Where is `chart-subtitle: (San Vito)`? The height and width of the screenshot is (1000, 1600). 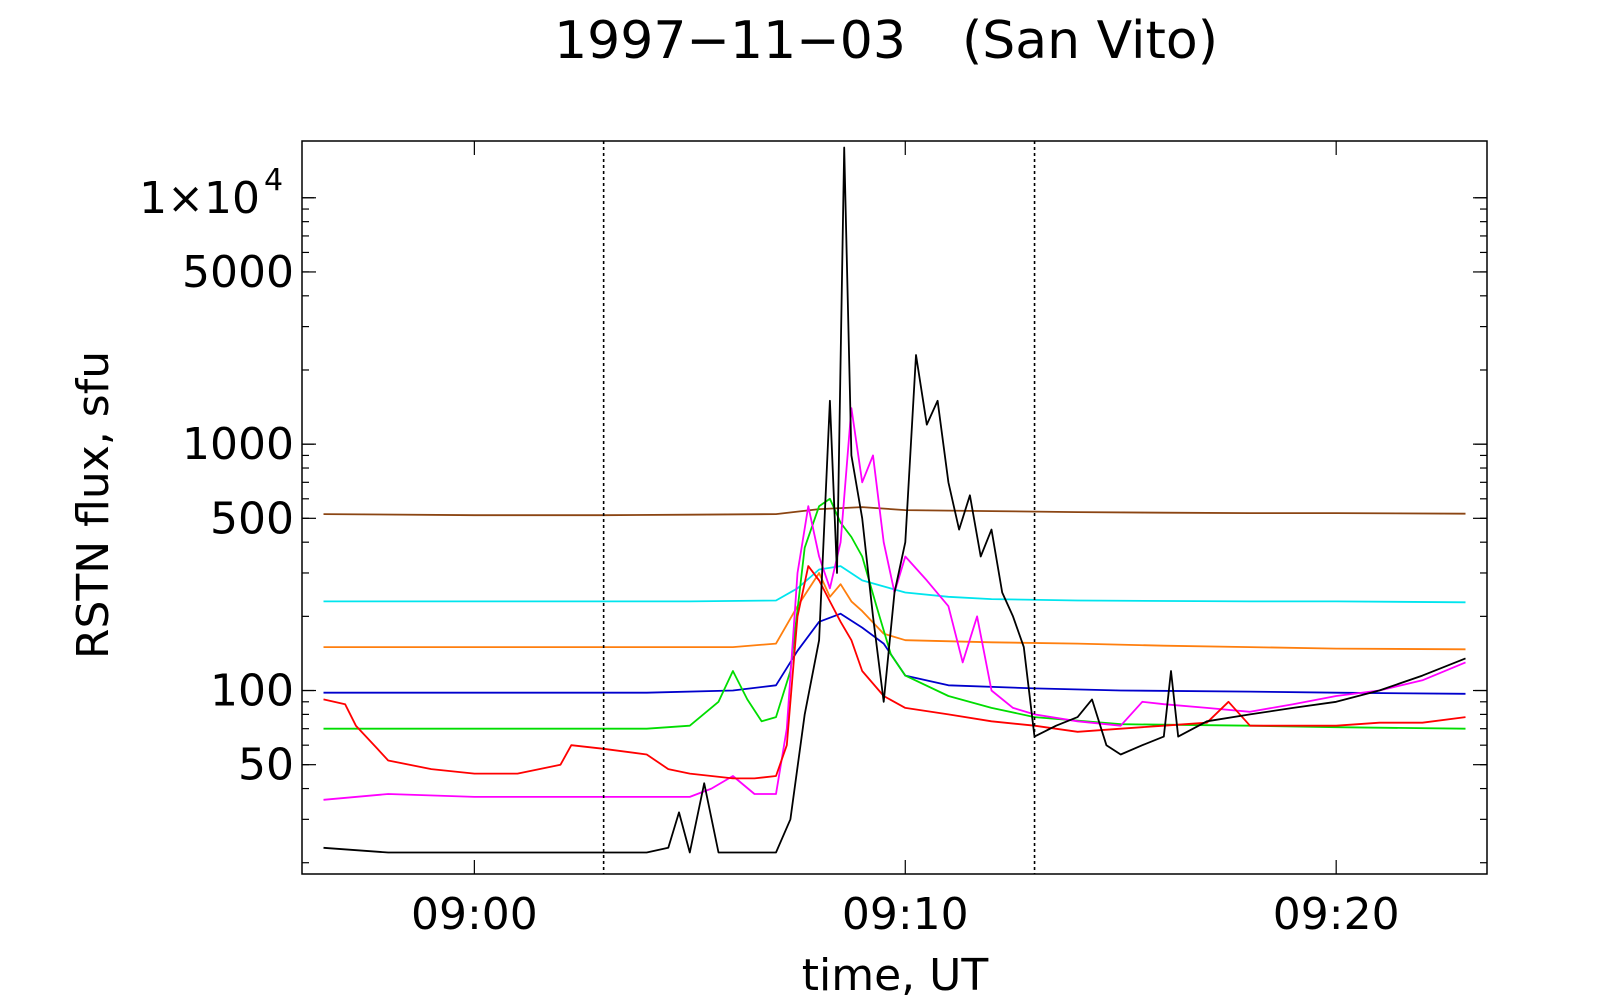 chart-subtitle: (San Vito) is located at coordinates (1090, 41).